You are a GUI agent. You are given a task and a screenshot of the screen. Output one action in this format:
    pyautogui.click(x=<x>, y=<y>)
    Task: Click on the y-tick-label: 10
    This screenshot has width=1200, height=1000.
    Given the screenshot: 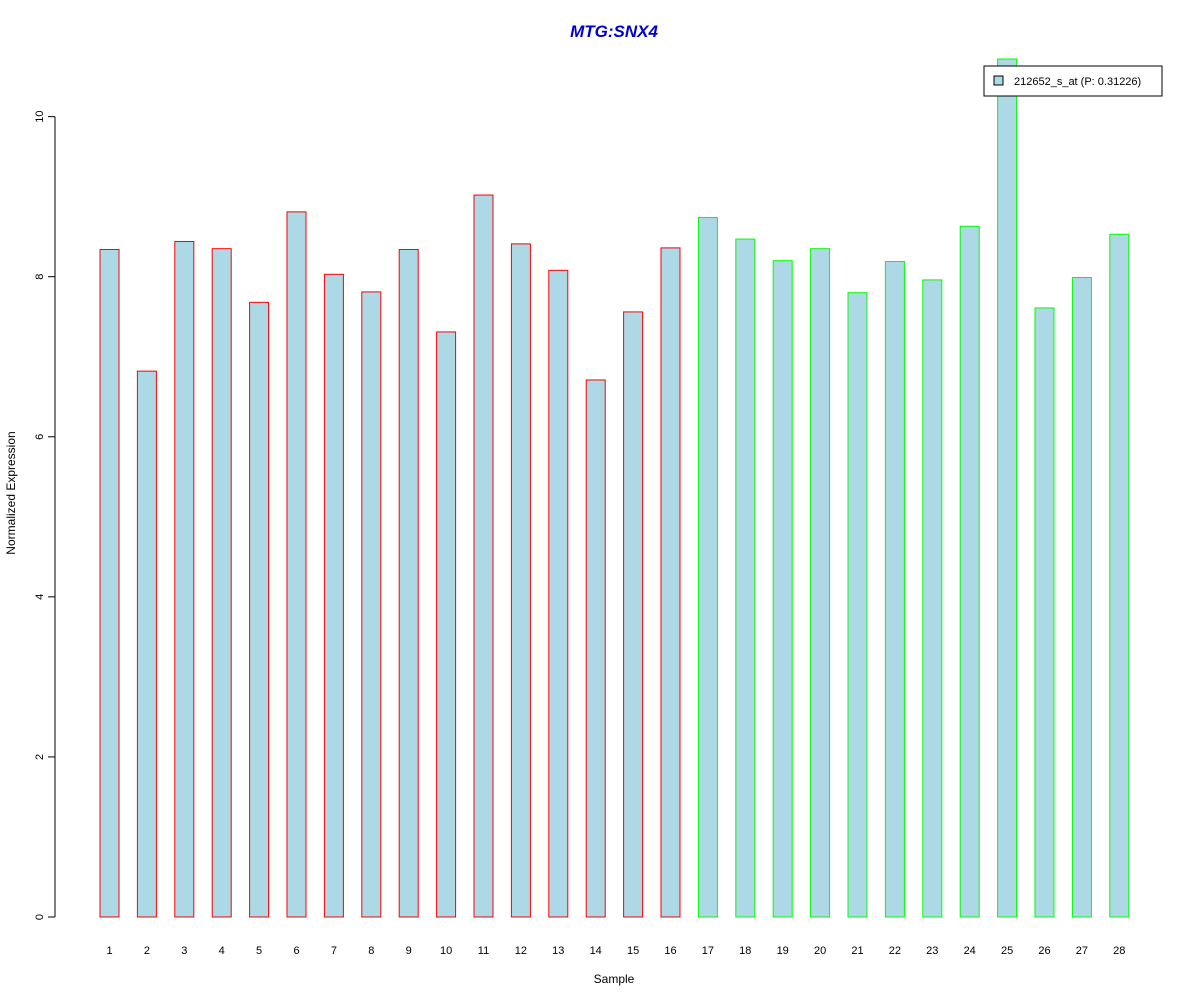 What is the action you would take?
    pyautogui.click(x=40, y=117)
    